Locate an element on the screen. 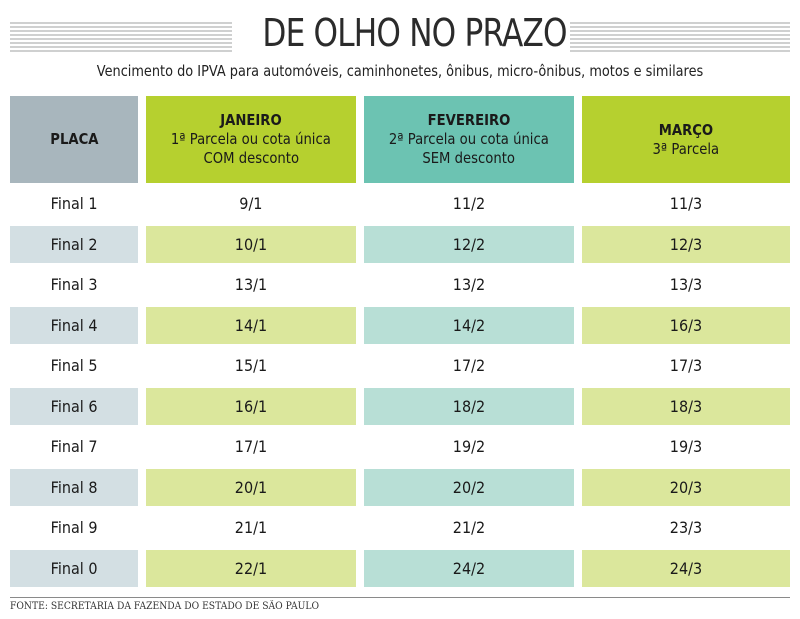 The image size is (800, 619). cell-fevereiro: 17/2 is located at coordinates (469, 365).